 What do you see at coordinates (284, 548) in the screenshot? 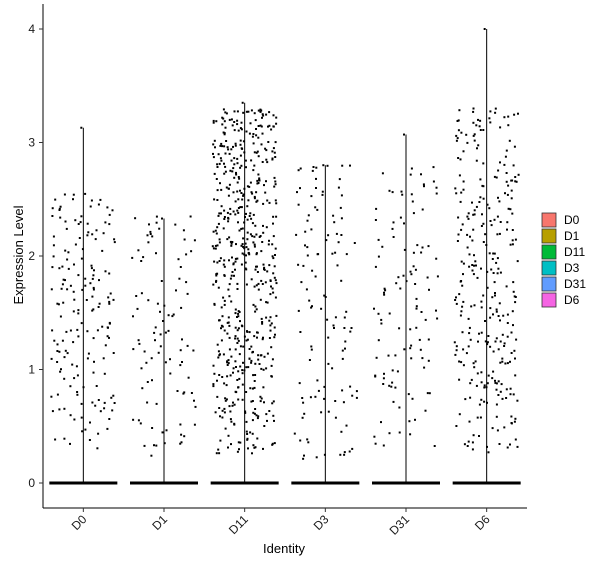
I see `x-axis-title: Identity` at bounding box center [284, 548].